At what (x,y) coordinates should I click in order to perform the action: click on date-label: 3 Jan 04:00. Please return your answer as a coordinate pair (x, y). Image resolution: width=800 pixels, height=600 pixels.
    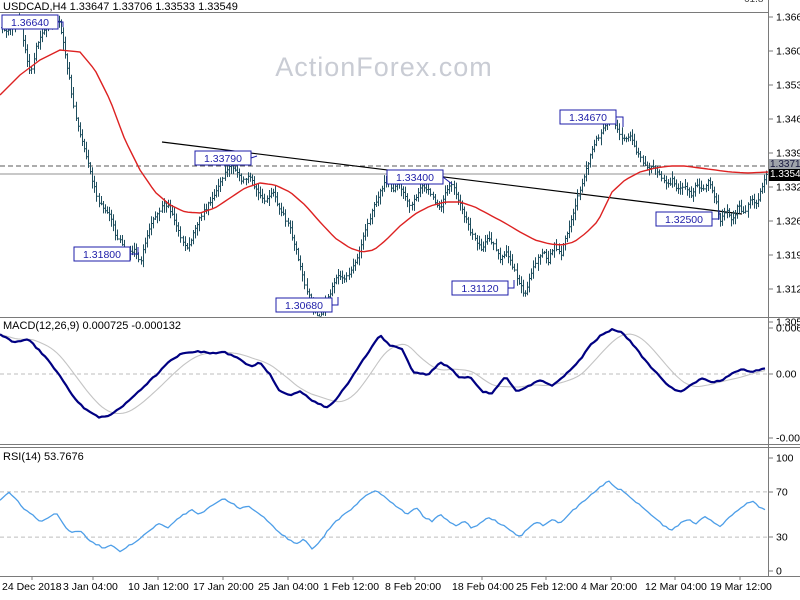
    Looking at the image, I should click on (90, 587).